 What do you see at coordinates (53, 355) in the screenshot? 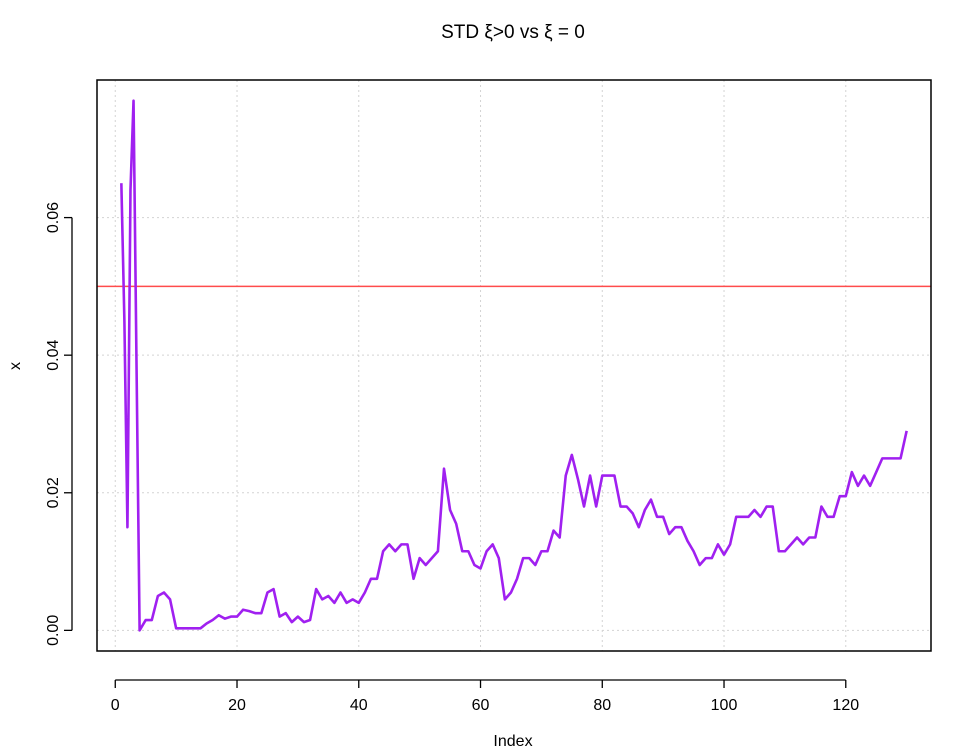
I see `y-tick-label: 0.04` at bounding box center [53, 355].